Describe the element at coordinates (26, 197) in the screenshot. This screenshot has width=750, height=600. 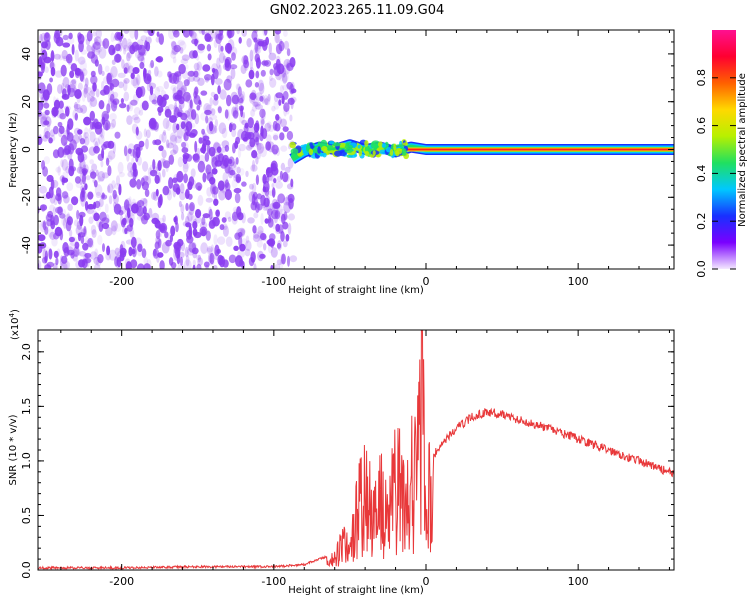
I see `y-tick-label: -20` at that location.